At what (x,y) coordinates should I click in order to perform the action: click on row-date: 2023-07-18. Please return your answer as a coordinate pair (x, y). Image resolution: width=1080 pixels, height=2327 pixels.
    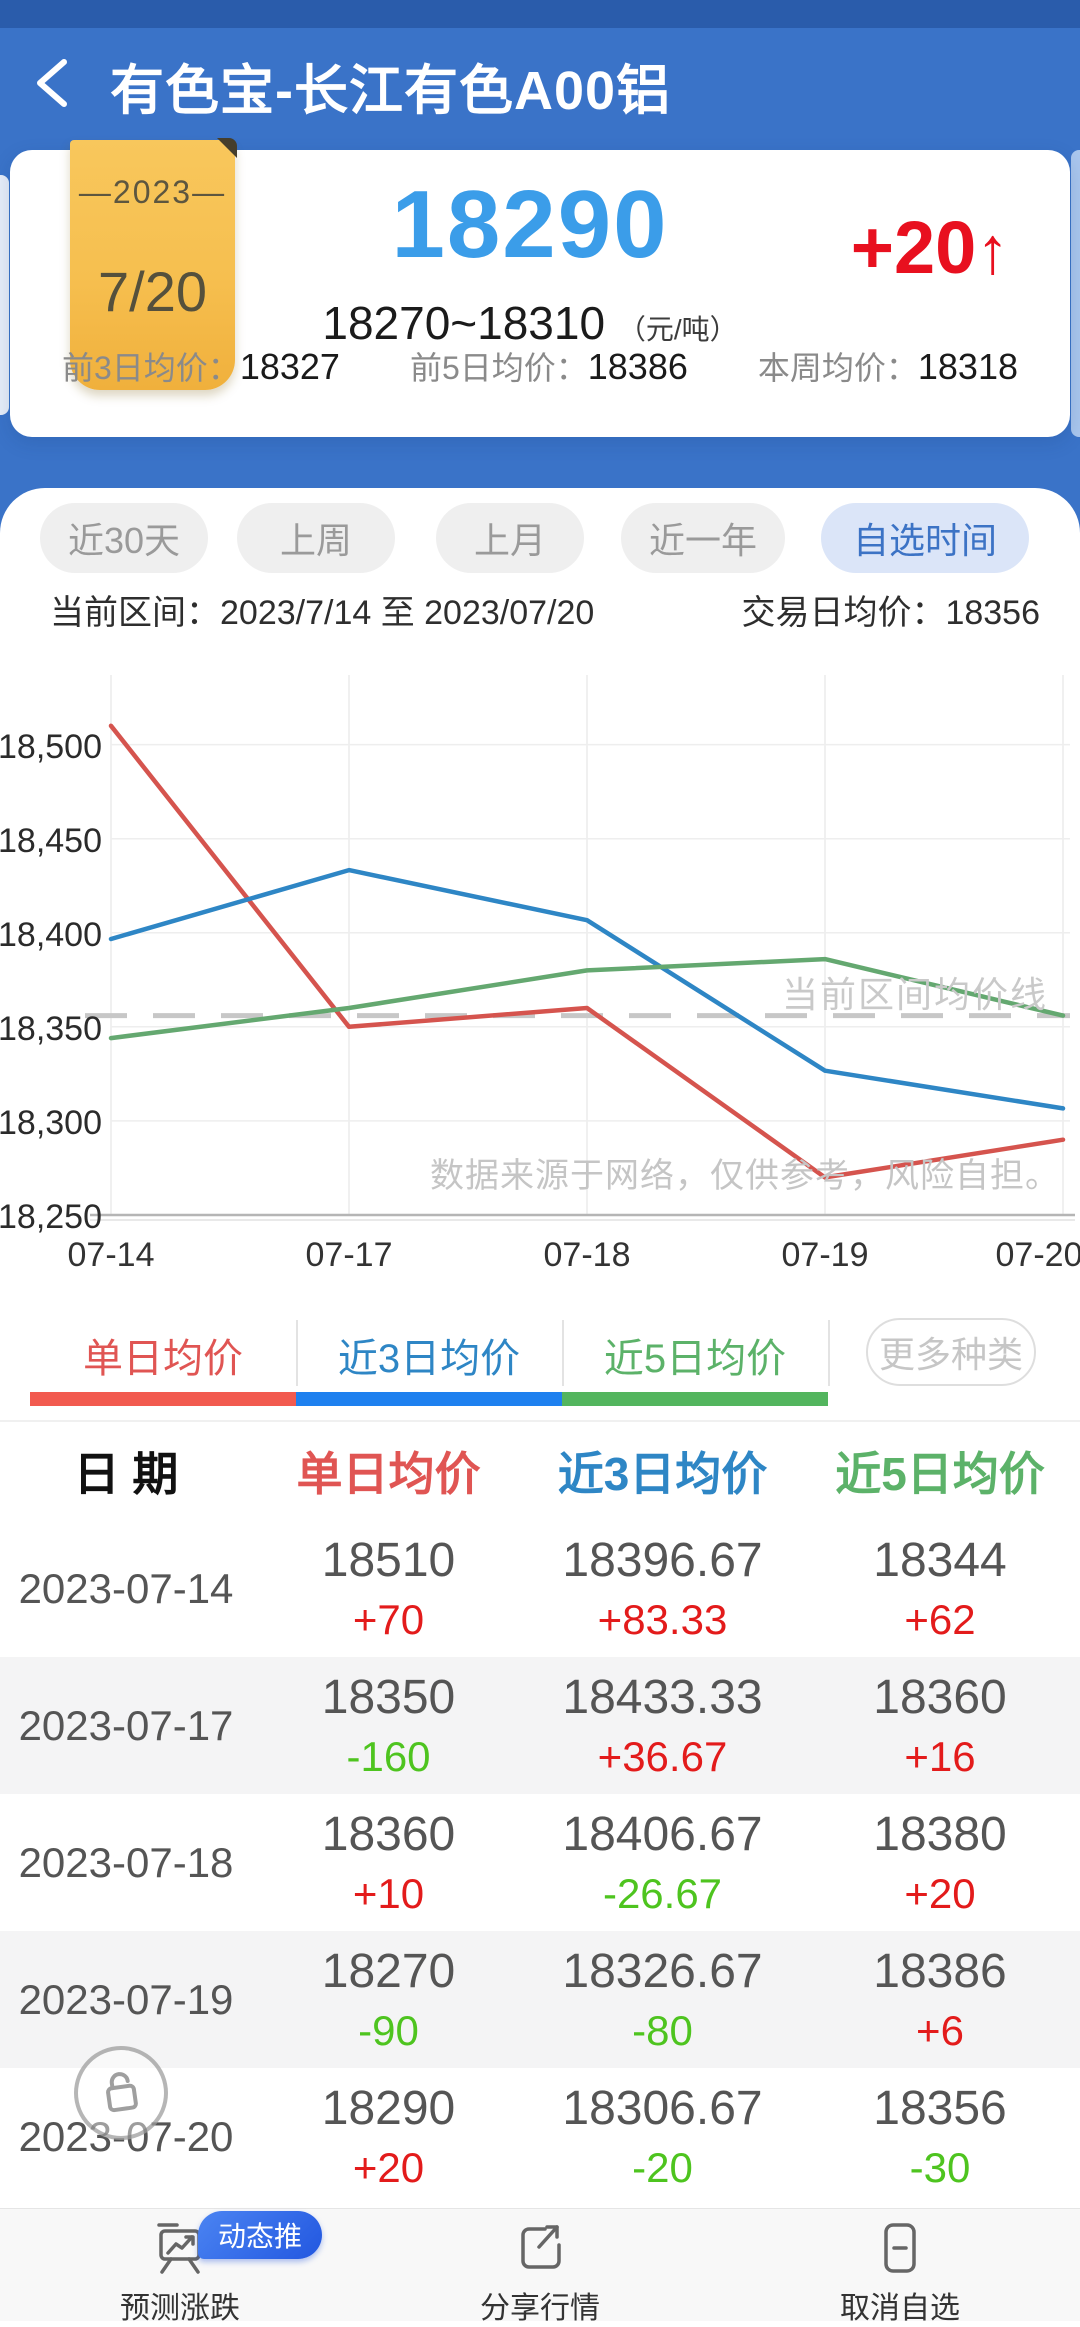
    Looking at the image, I should click on (126, 1862).